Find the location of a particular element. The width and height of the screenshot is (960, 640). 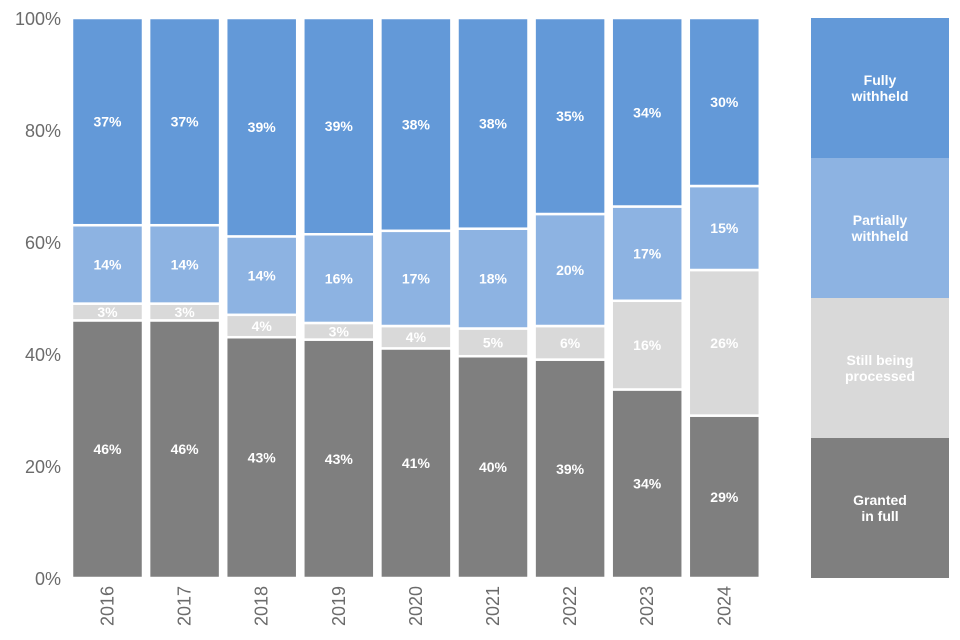

y-tick-label: 80% is located at coordinates (43, 131).